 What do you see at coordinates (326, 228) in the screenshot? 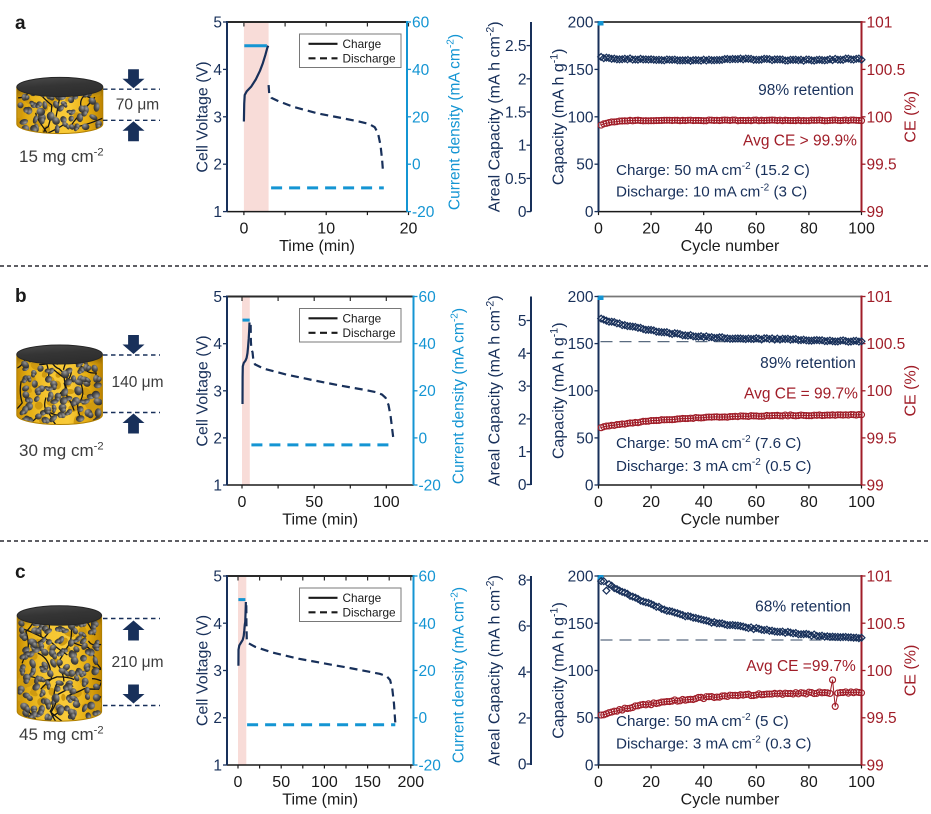
I see `svg-text: 10` at bounding box center [326, 228].